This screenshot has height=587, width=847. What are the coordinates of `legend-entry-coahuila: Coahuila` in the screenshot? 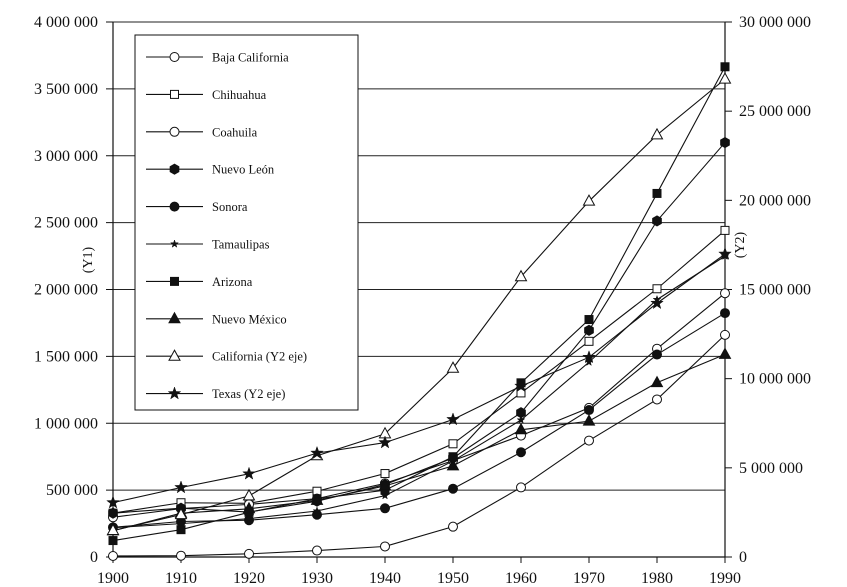 It's located at (202, 132).